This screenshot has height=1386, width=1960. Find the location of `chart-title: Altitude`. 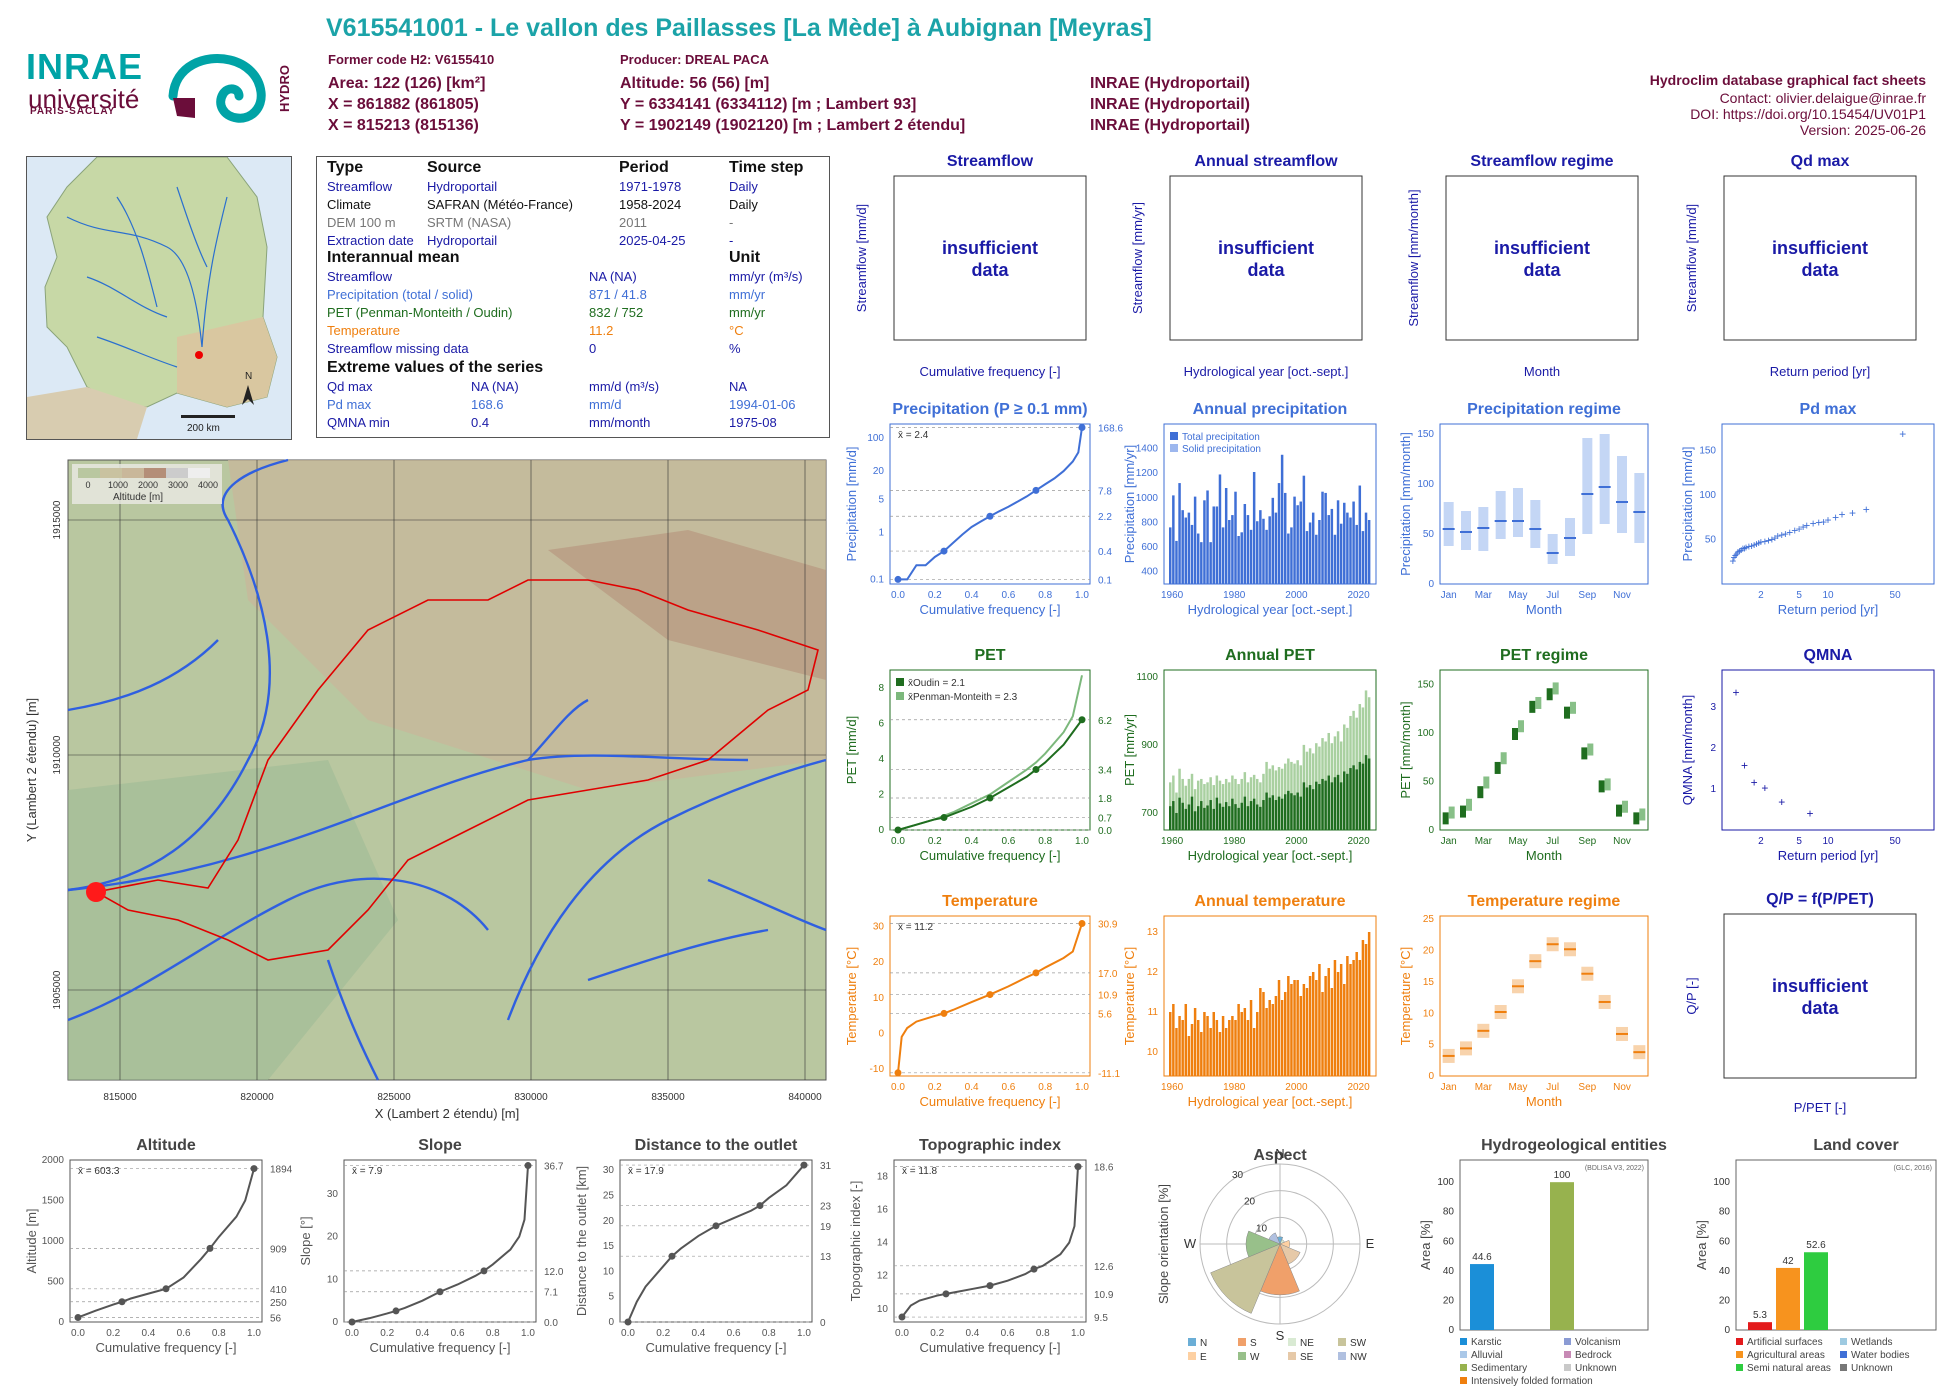

chart-title: Altitude is located at coordinates (166, 1145).